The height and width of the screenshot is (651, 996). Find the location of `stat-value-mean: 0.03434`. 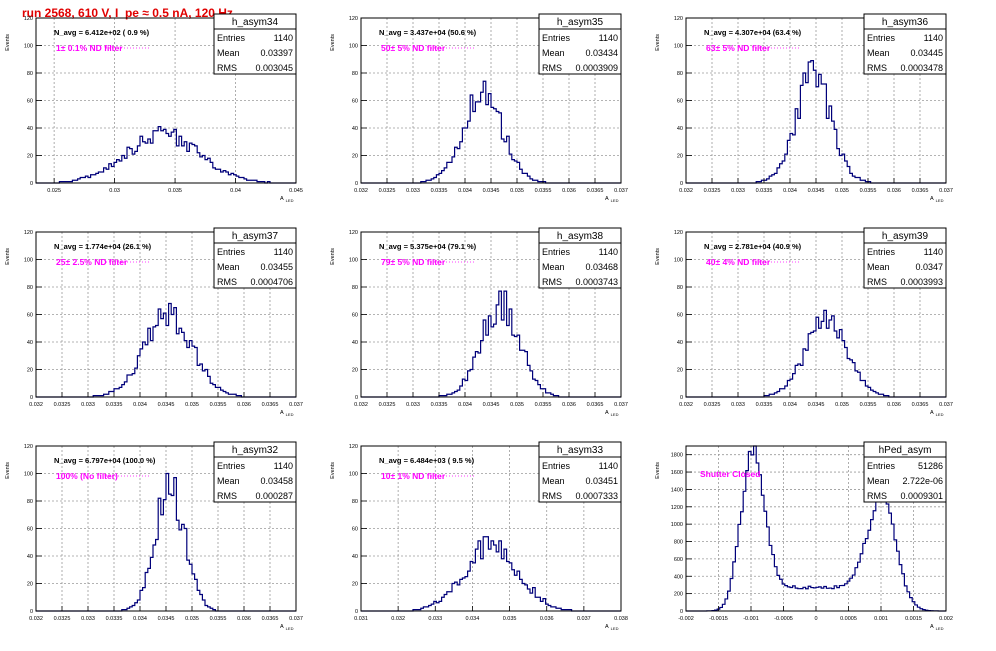

stat-value-mean: 0.03434 is located at coordinates (601, 53).